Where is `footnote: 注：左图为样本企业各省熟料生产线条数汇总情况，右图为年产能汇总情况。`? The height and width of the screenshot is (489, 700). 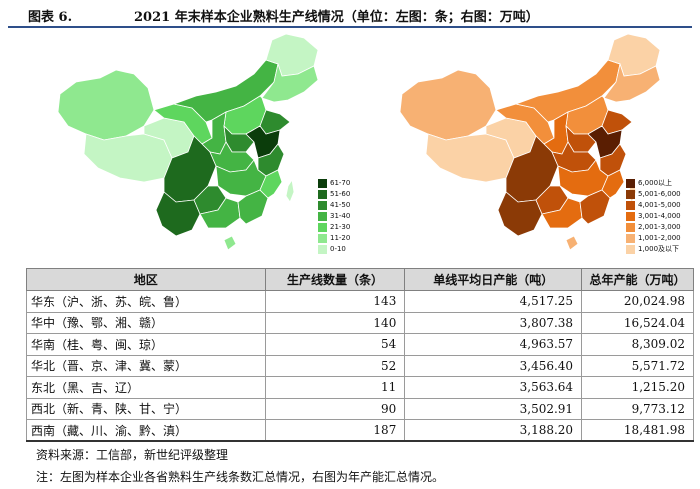 footnote: 注：左图为样本企业各省熟料生产线条数汇总情况，右图为年产能汇总情况。 is located at coordinates (240, 477).